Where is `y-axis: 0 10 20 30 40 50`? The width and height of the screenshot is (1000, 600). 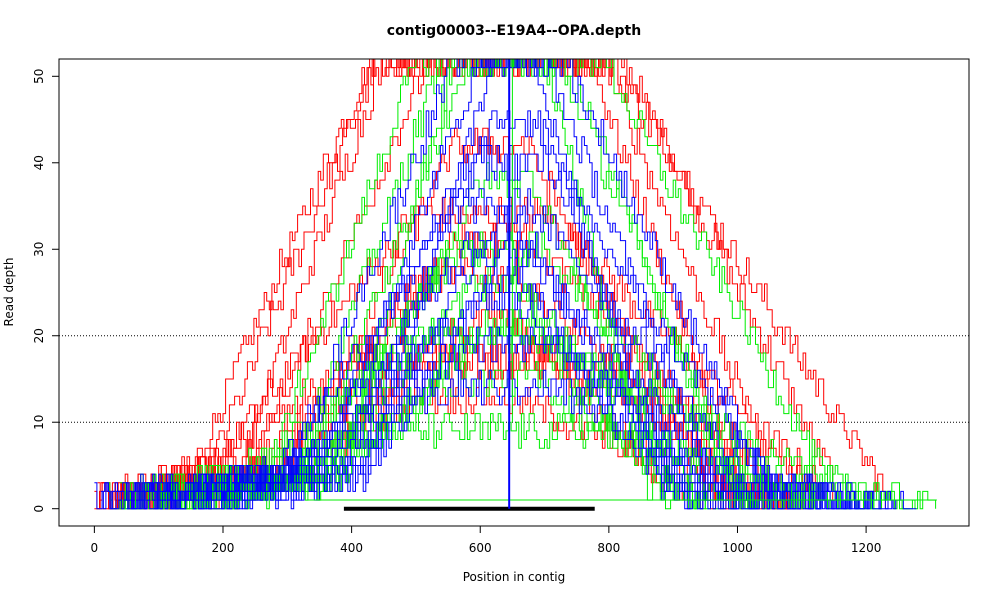
y-axis: 0 10 20 30 40 50 is located at coordinates (45, 291).